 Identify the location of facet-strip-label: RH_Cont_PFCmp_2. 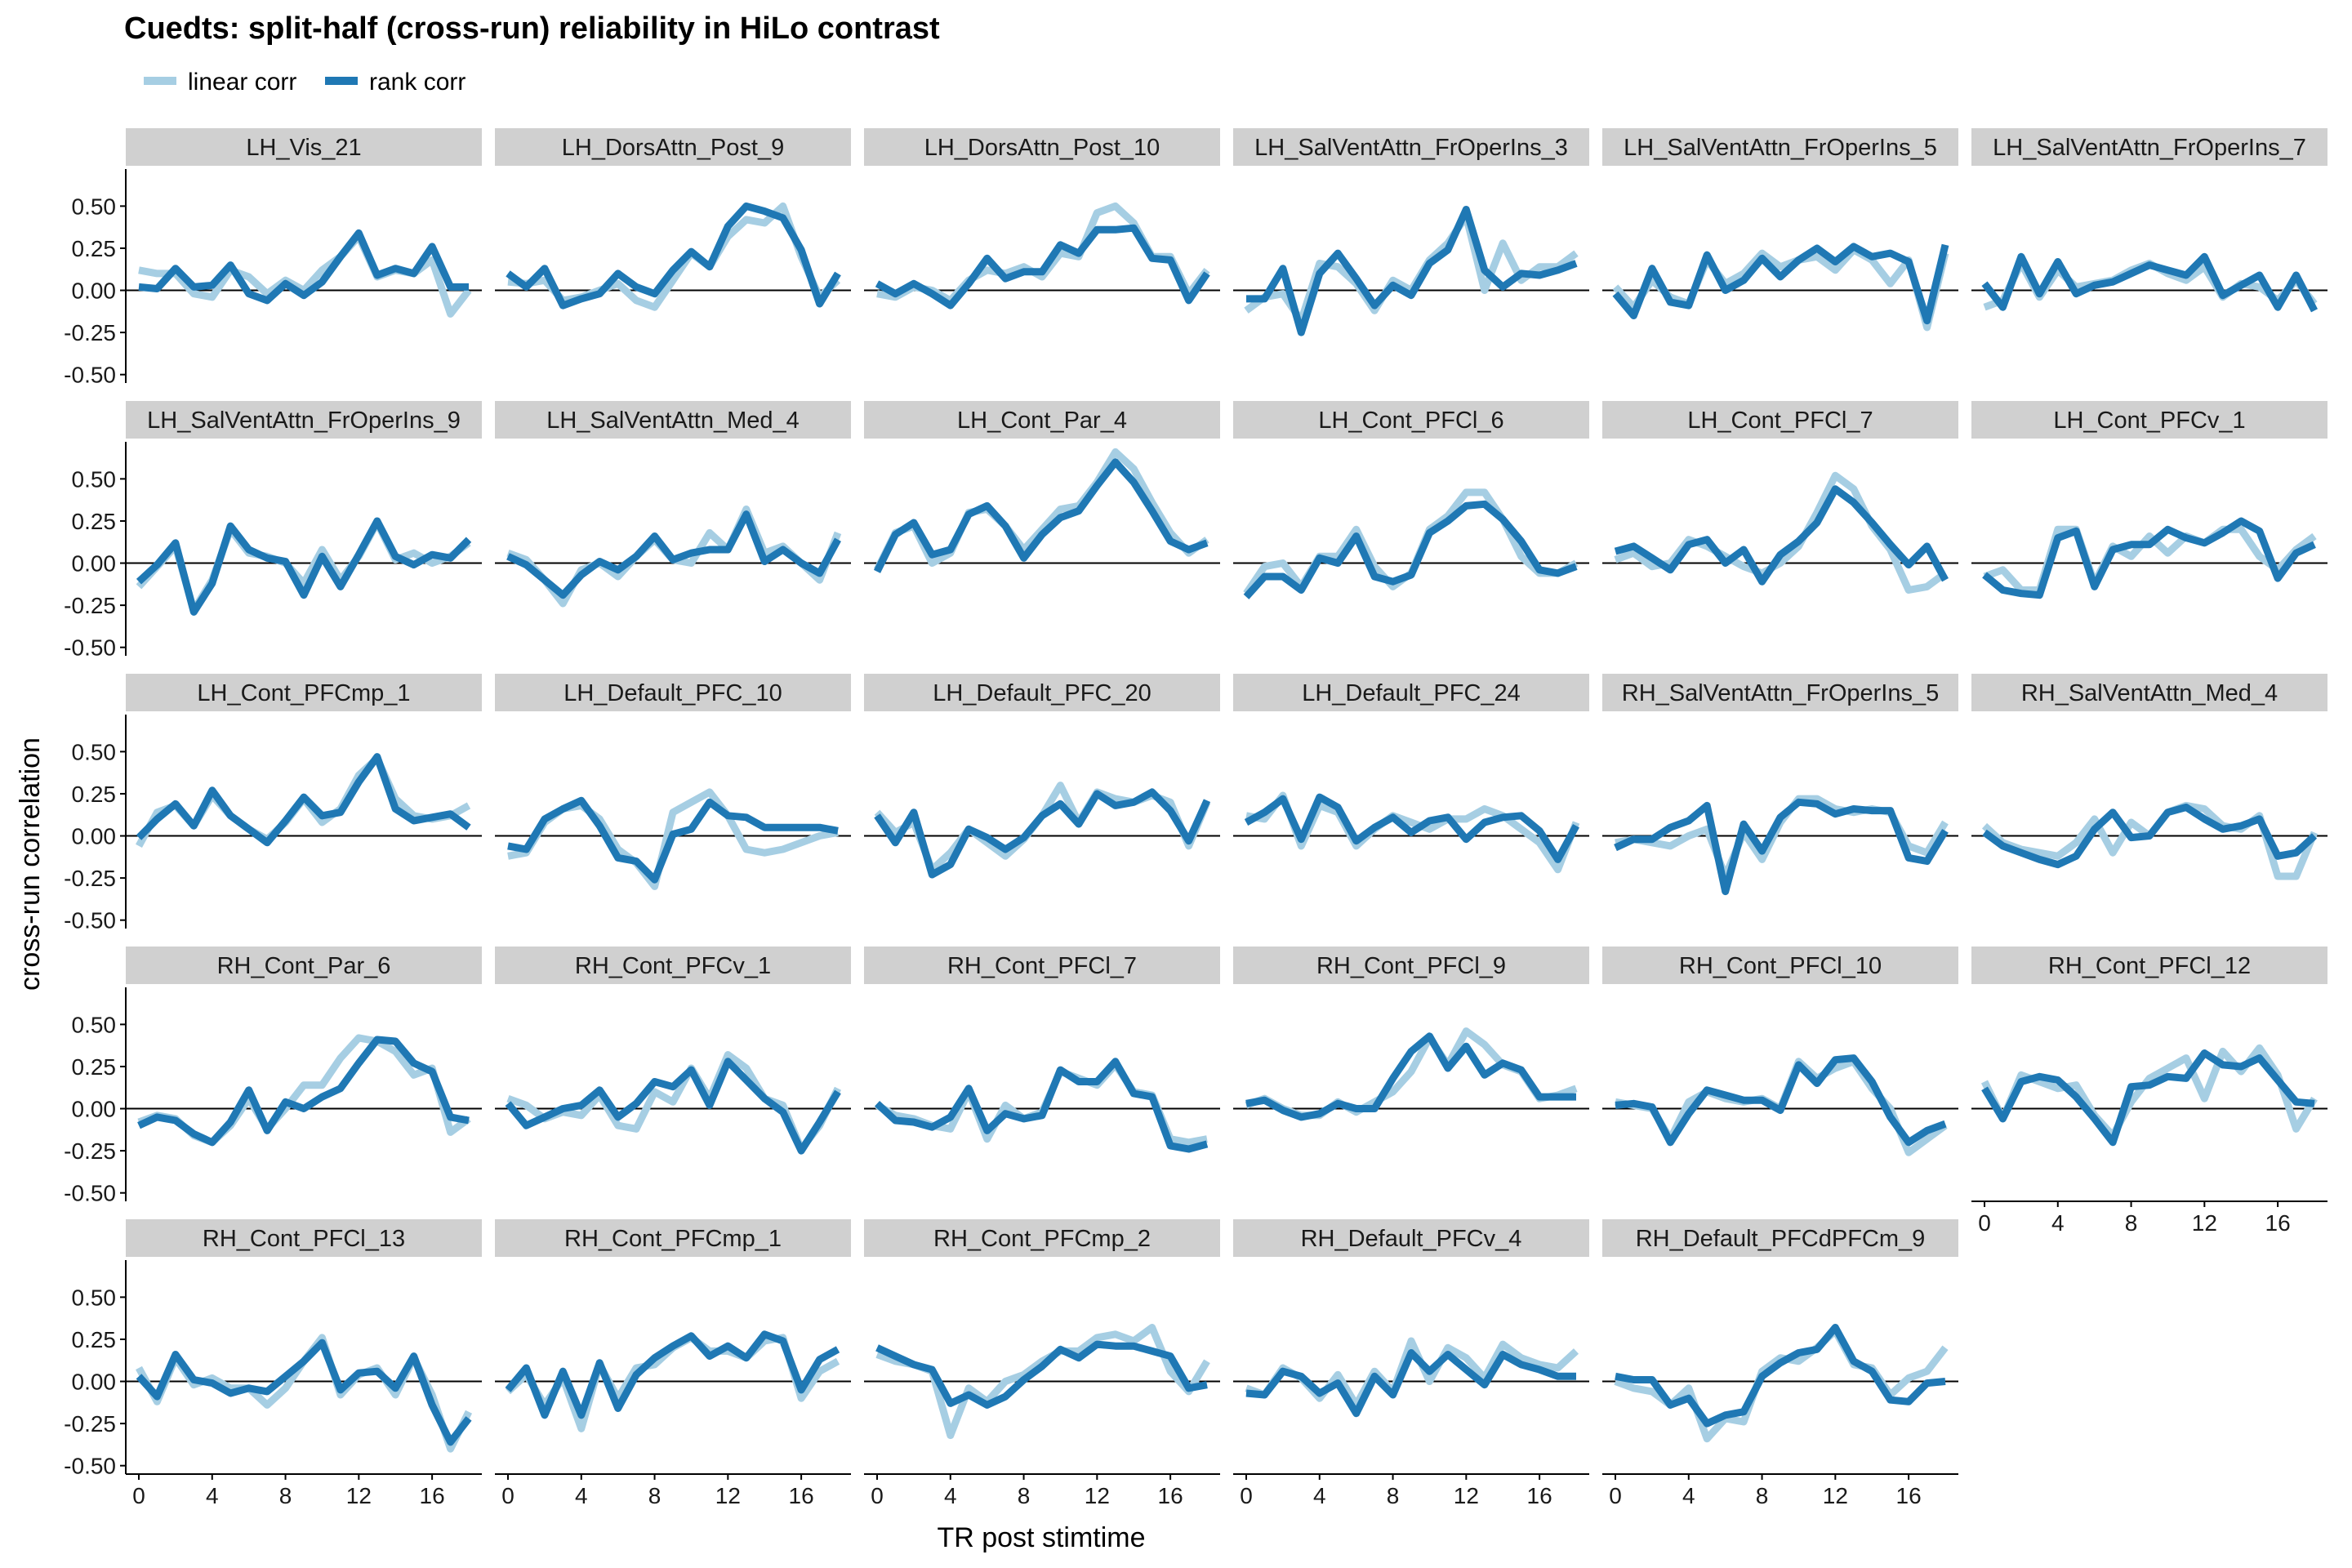
(1042, 1239).